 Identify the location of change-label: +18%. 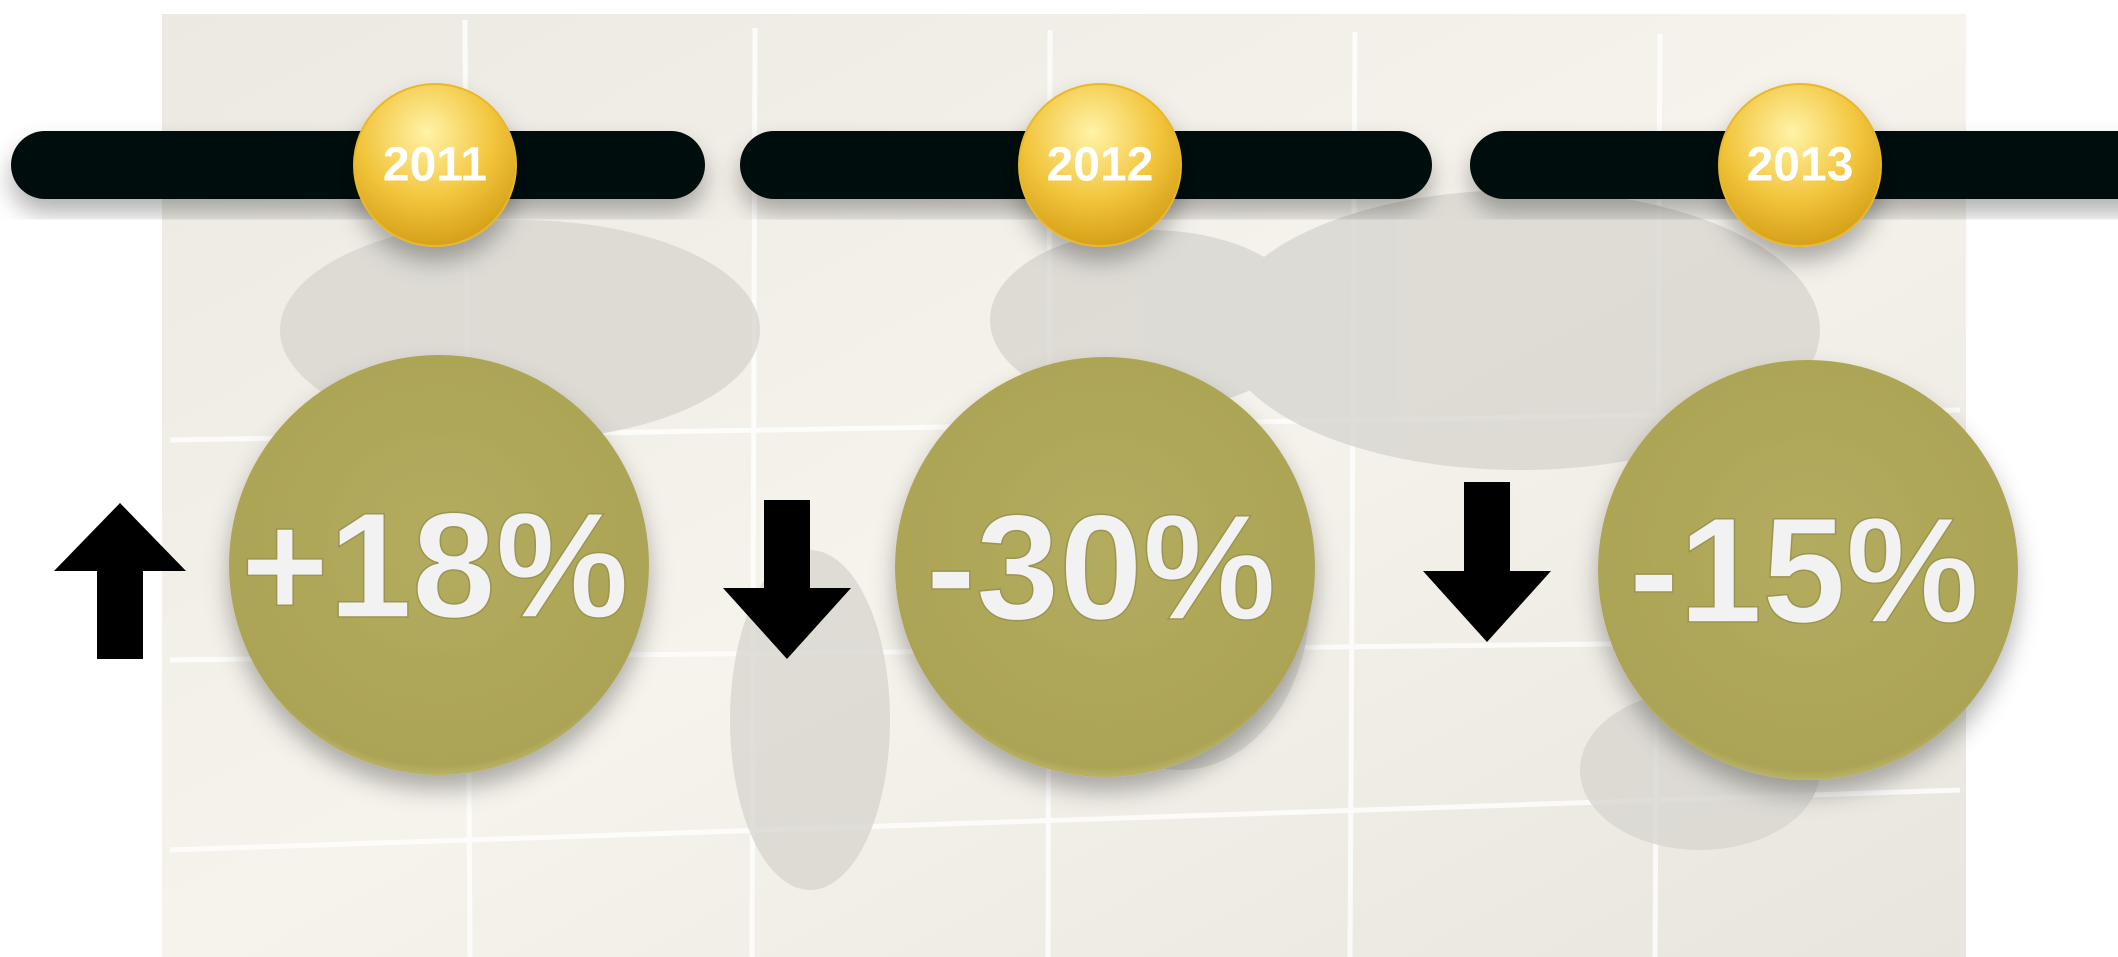
(435, 565).